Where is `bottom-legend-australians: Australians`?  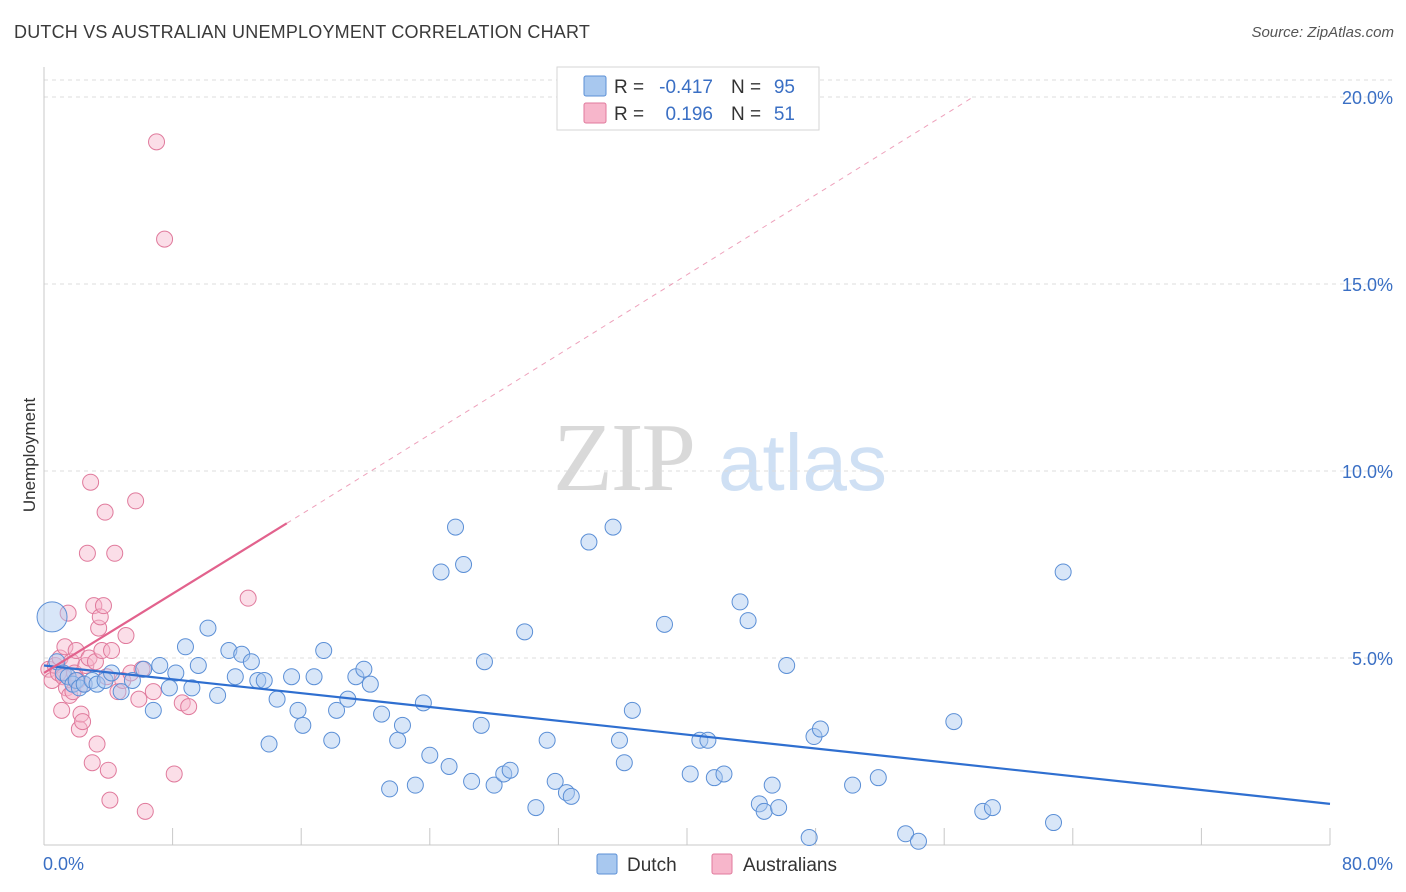
bottom-legend-australians: Australians is located at coordinates (790, 865).